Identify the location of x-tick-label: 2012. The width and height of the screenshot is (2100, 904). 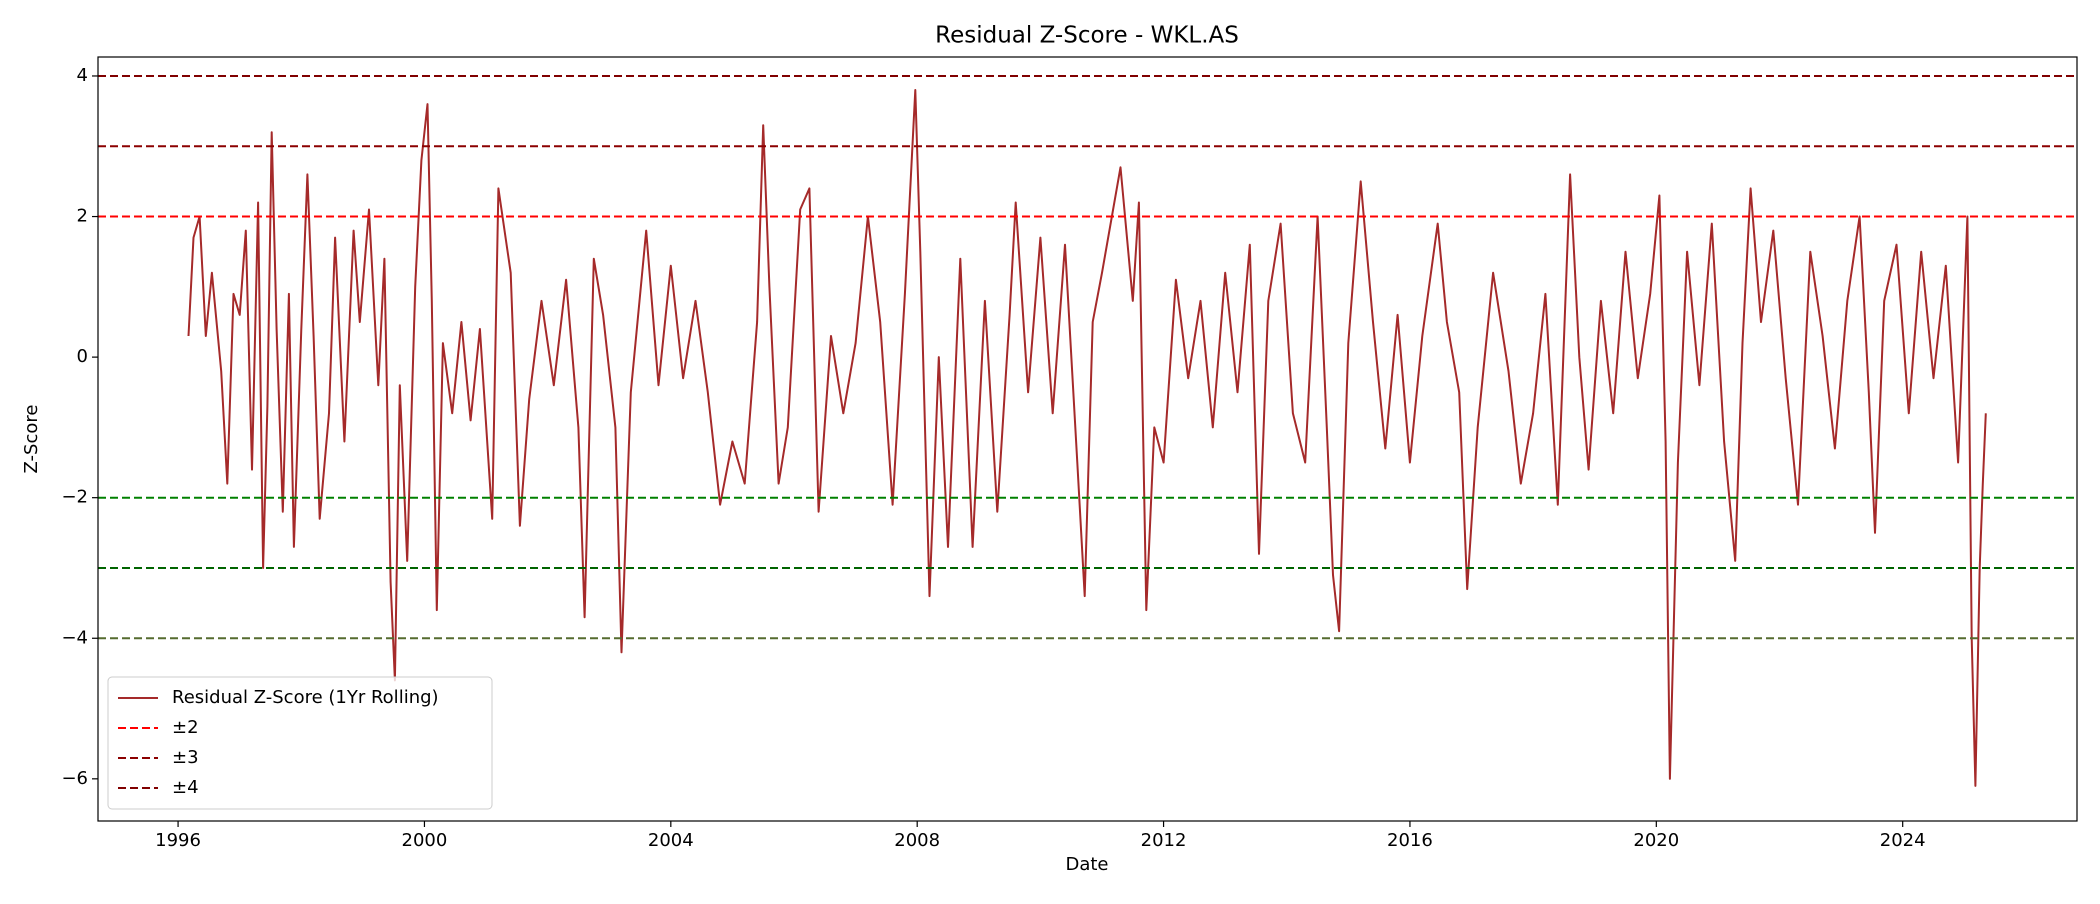
(1164, 840).